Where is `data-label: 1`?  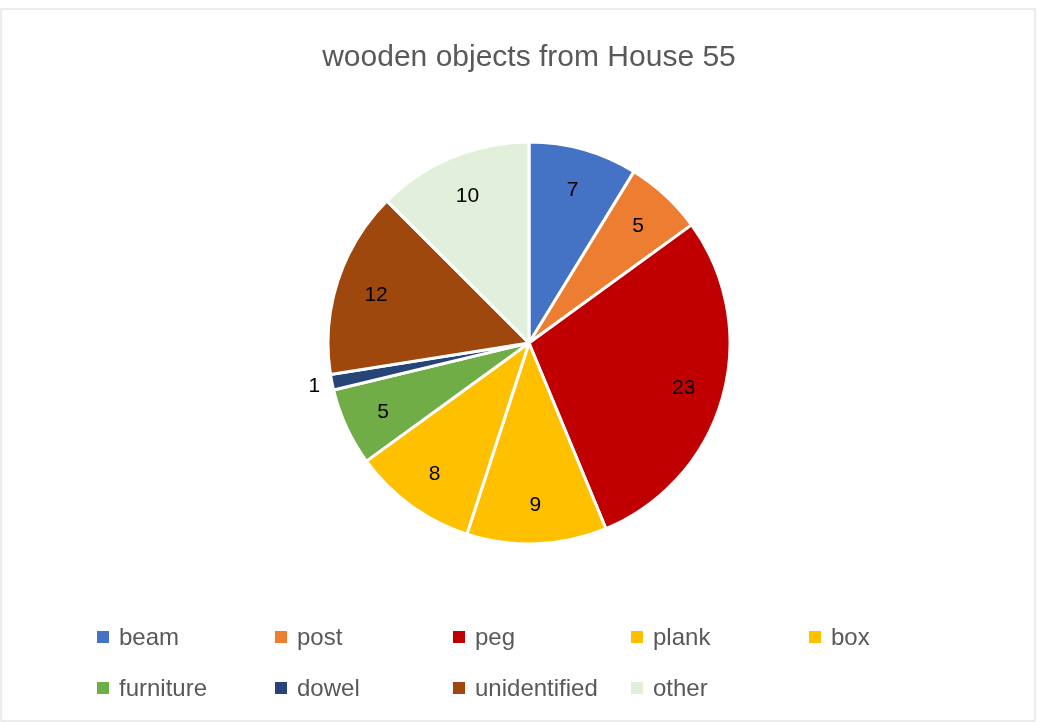
data-label: 1 is located at coordinates (314, 384).